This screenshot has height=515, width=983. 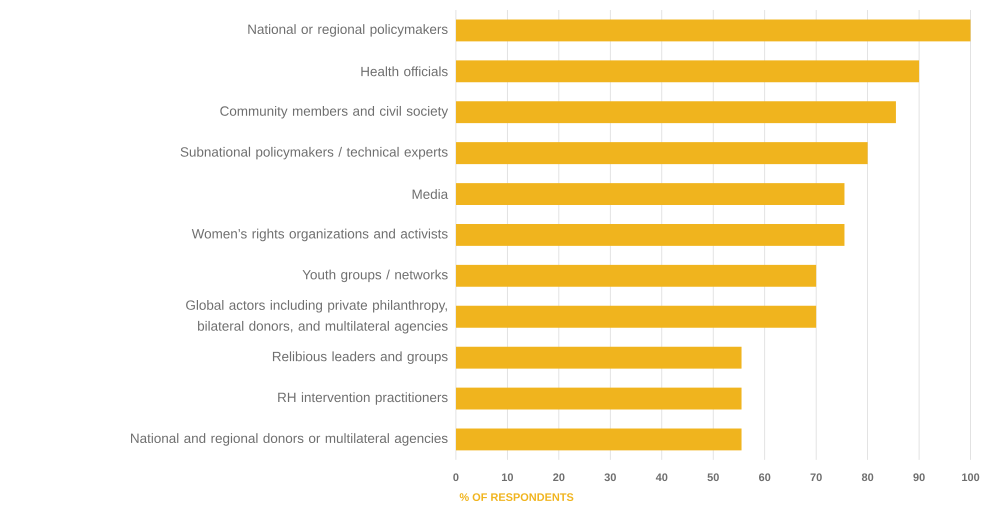 I want to click on y-tick-label: Community members and civil society, so click(x=334, y=112).